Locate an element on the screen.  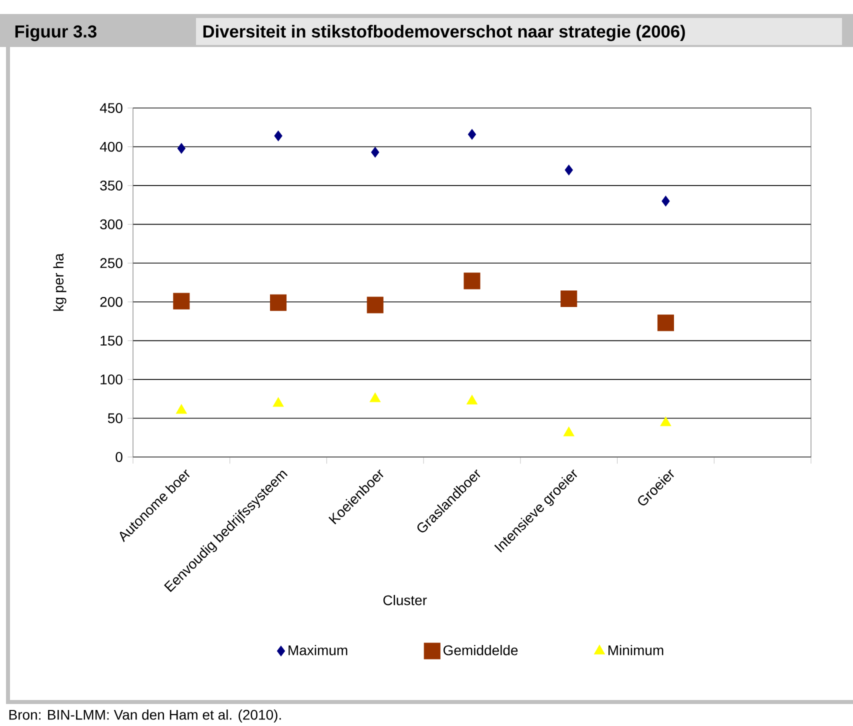
y-tick-label: 350 is located at coordinates (111, 185).